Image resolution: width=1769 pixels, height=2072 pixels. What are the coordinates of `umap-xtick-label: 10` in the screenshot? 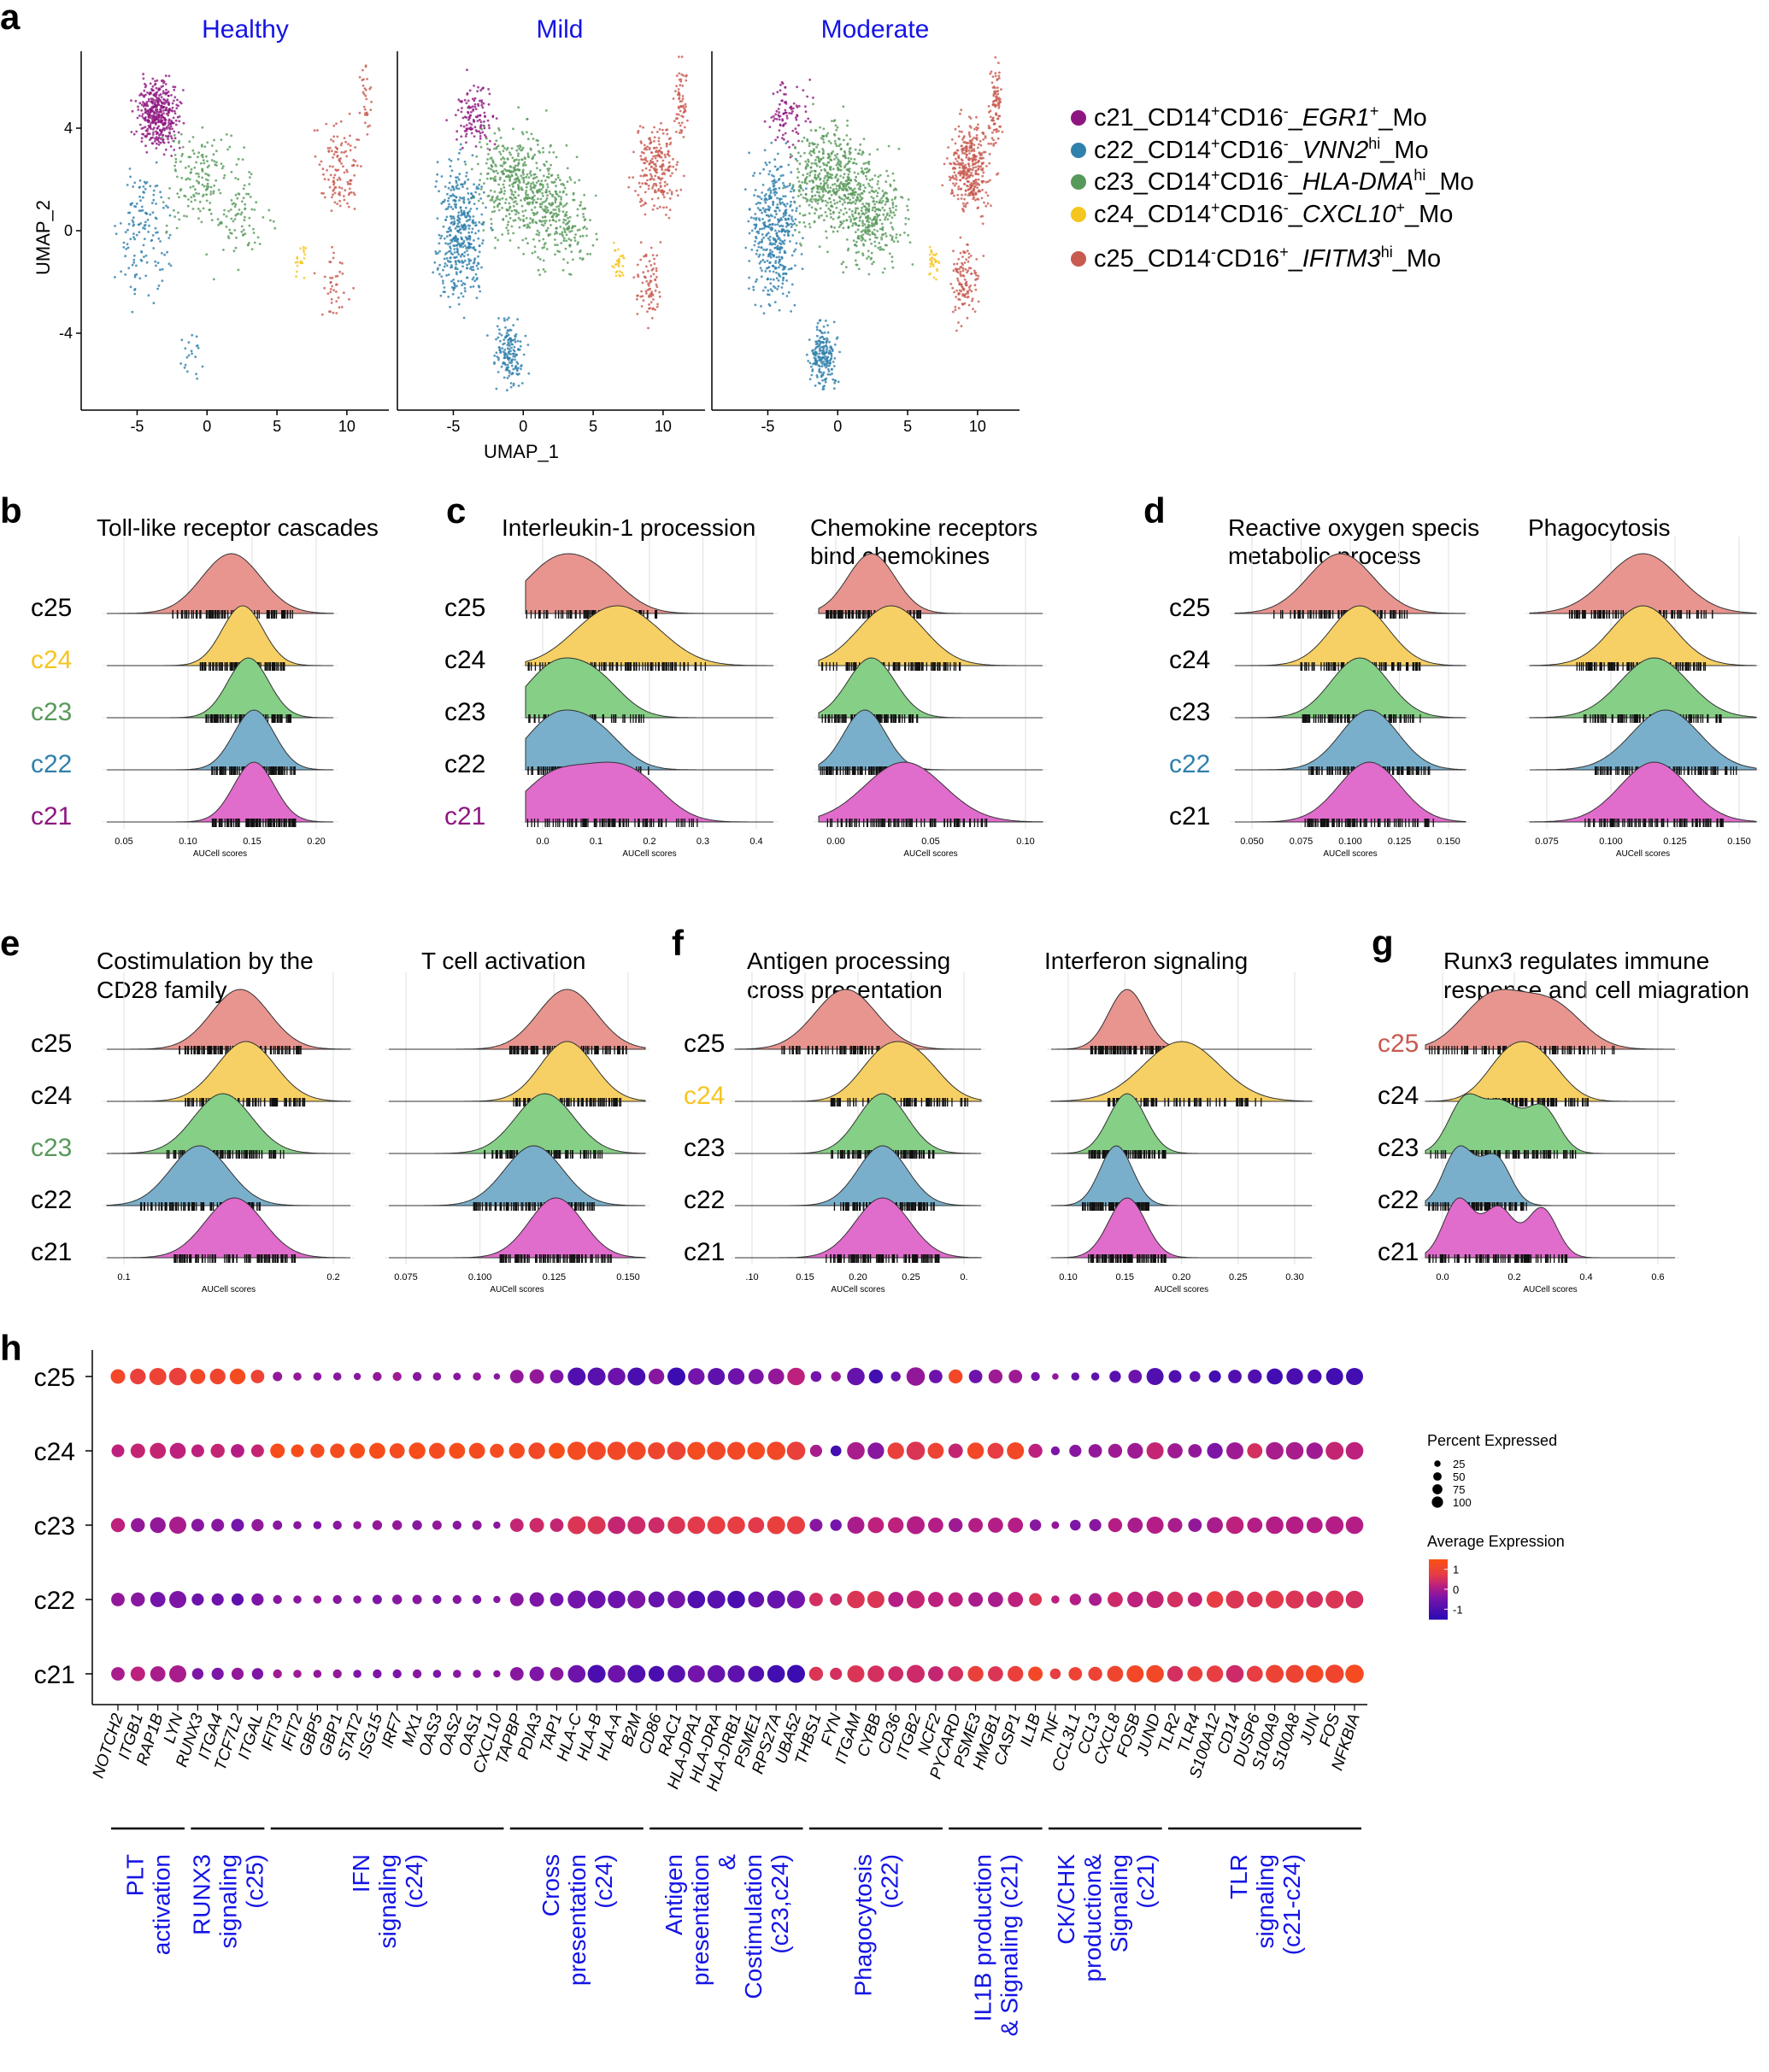 It's located at (347, 426).